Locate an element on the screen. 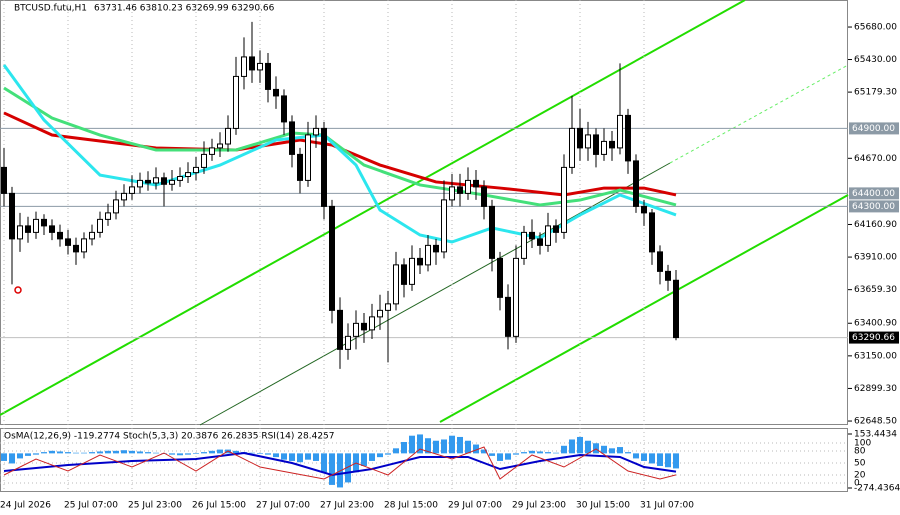 The width and height of the screenshot is (900, 515). level-label: 64300.00 is located at coordinates (873, 207).